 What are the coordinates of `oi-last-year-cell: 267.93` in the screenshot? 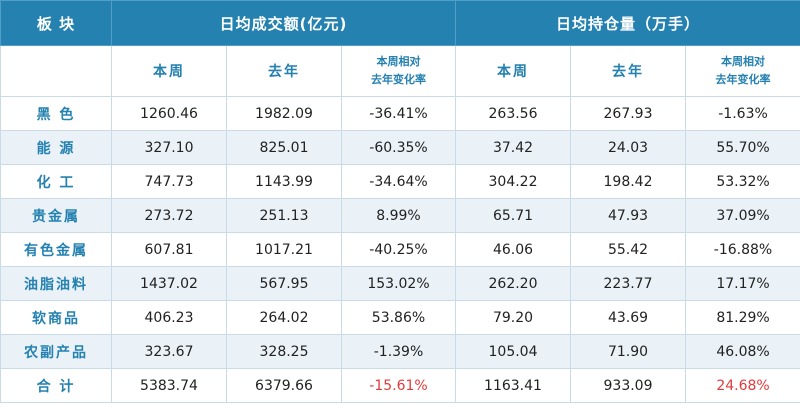 It's located at (628, 113).